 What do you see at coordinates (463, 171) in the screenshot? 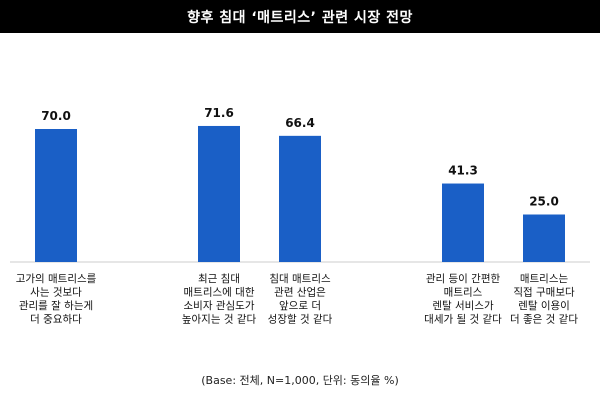
I see `bar-value-label-4: 41.3` at bounding box center [463, 171].